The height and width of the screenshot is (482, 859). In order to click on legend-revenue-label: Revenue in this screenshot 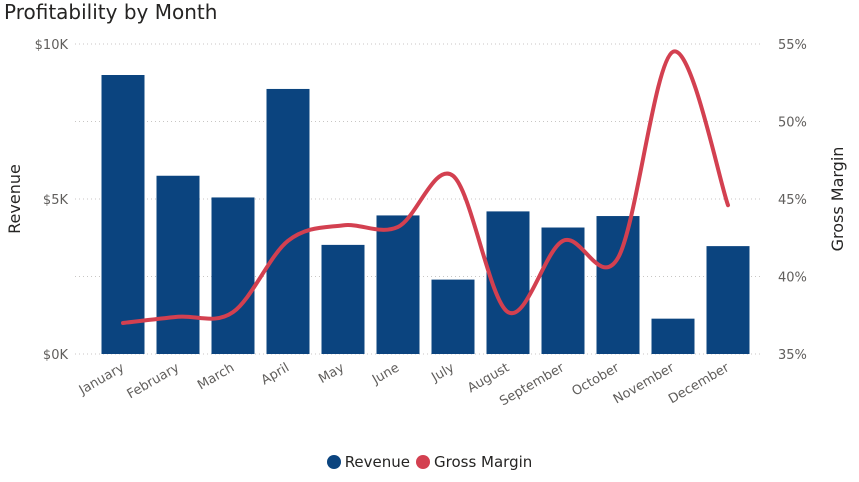, I will do `click(377, 462)`.